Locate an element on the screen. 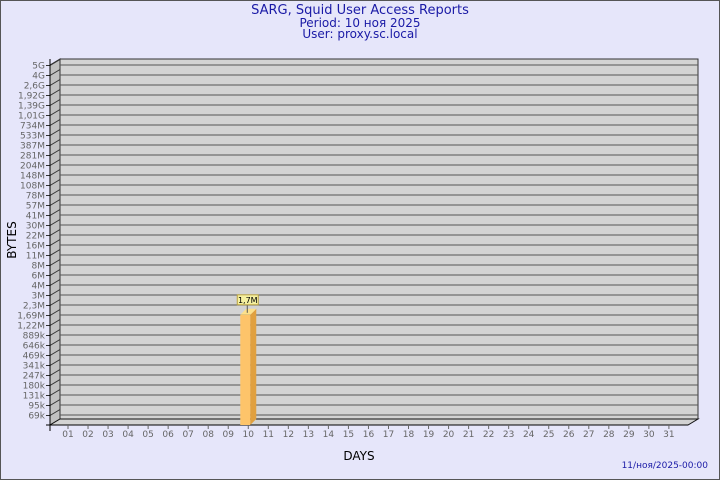  y-tick-label: 30M is located at coordinates (35, 227).